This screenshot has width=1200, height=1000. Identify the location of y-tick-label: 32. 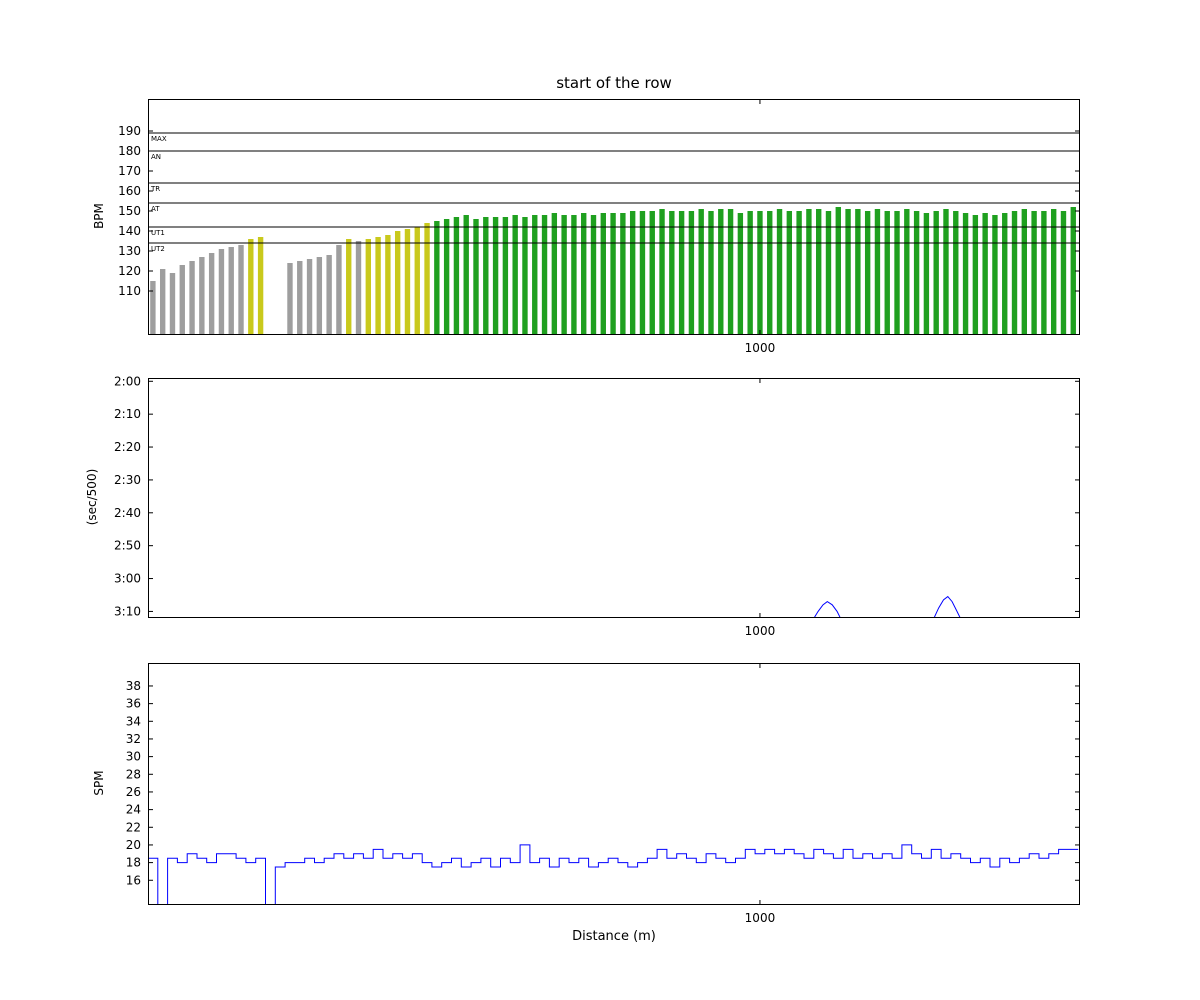
(133, 739).